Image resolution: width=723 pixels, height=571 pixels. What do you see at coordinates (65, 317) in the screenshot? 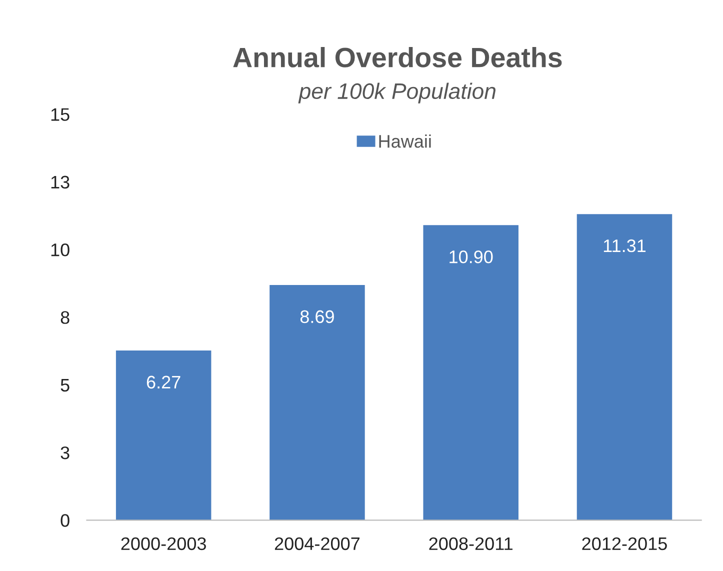
I see `y-tick-label: 8` at bounding box center [65, 317].